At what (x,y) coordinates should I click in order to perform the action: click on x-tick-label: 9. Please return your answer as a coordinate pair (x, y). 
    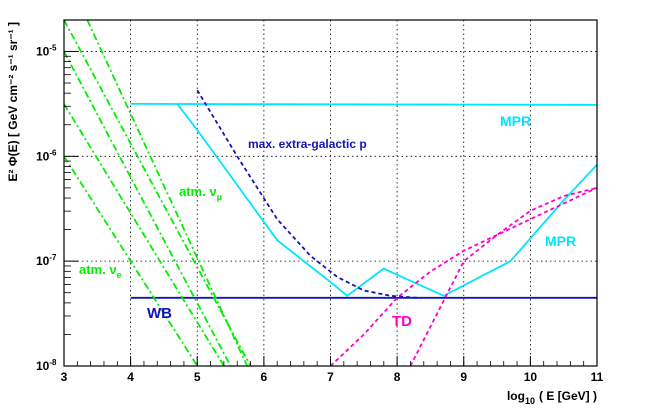
    Looking at the image, I should click on (463, 377).